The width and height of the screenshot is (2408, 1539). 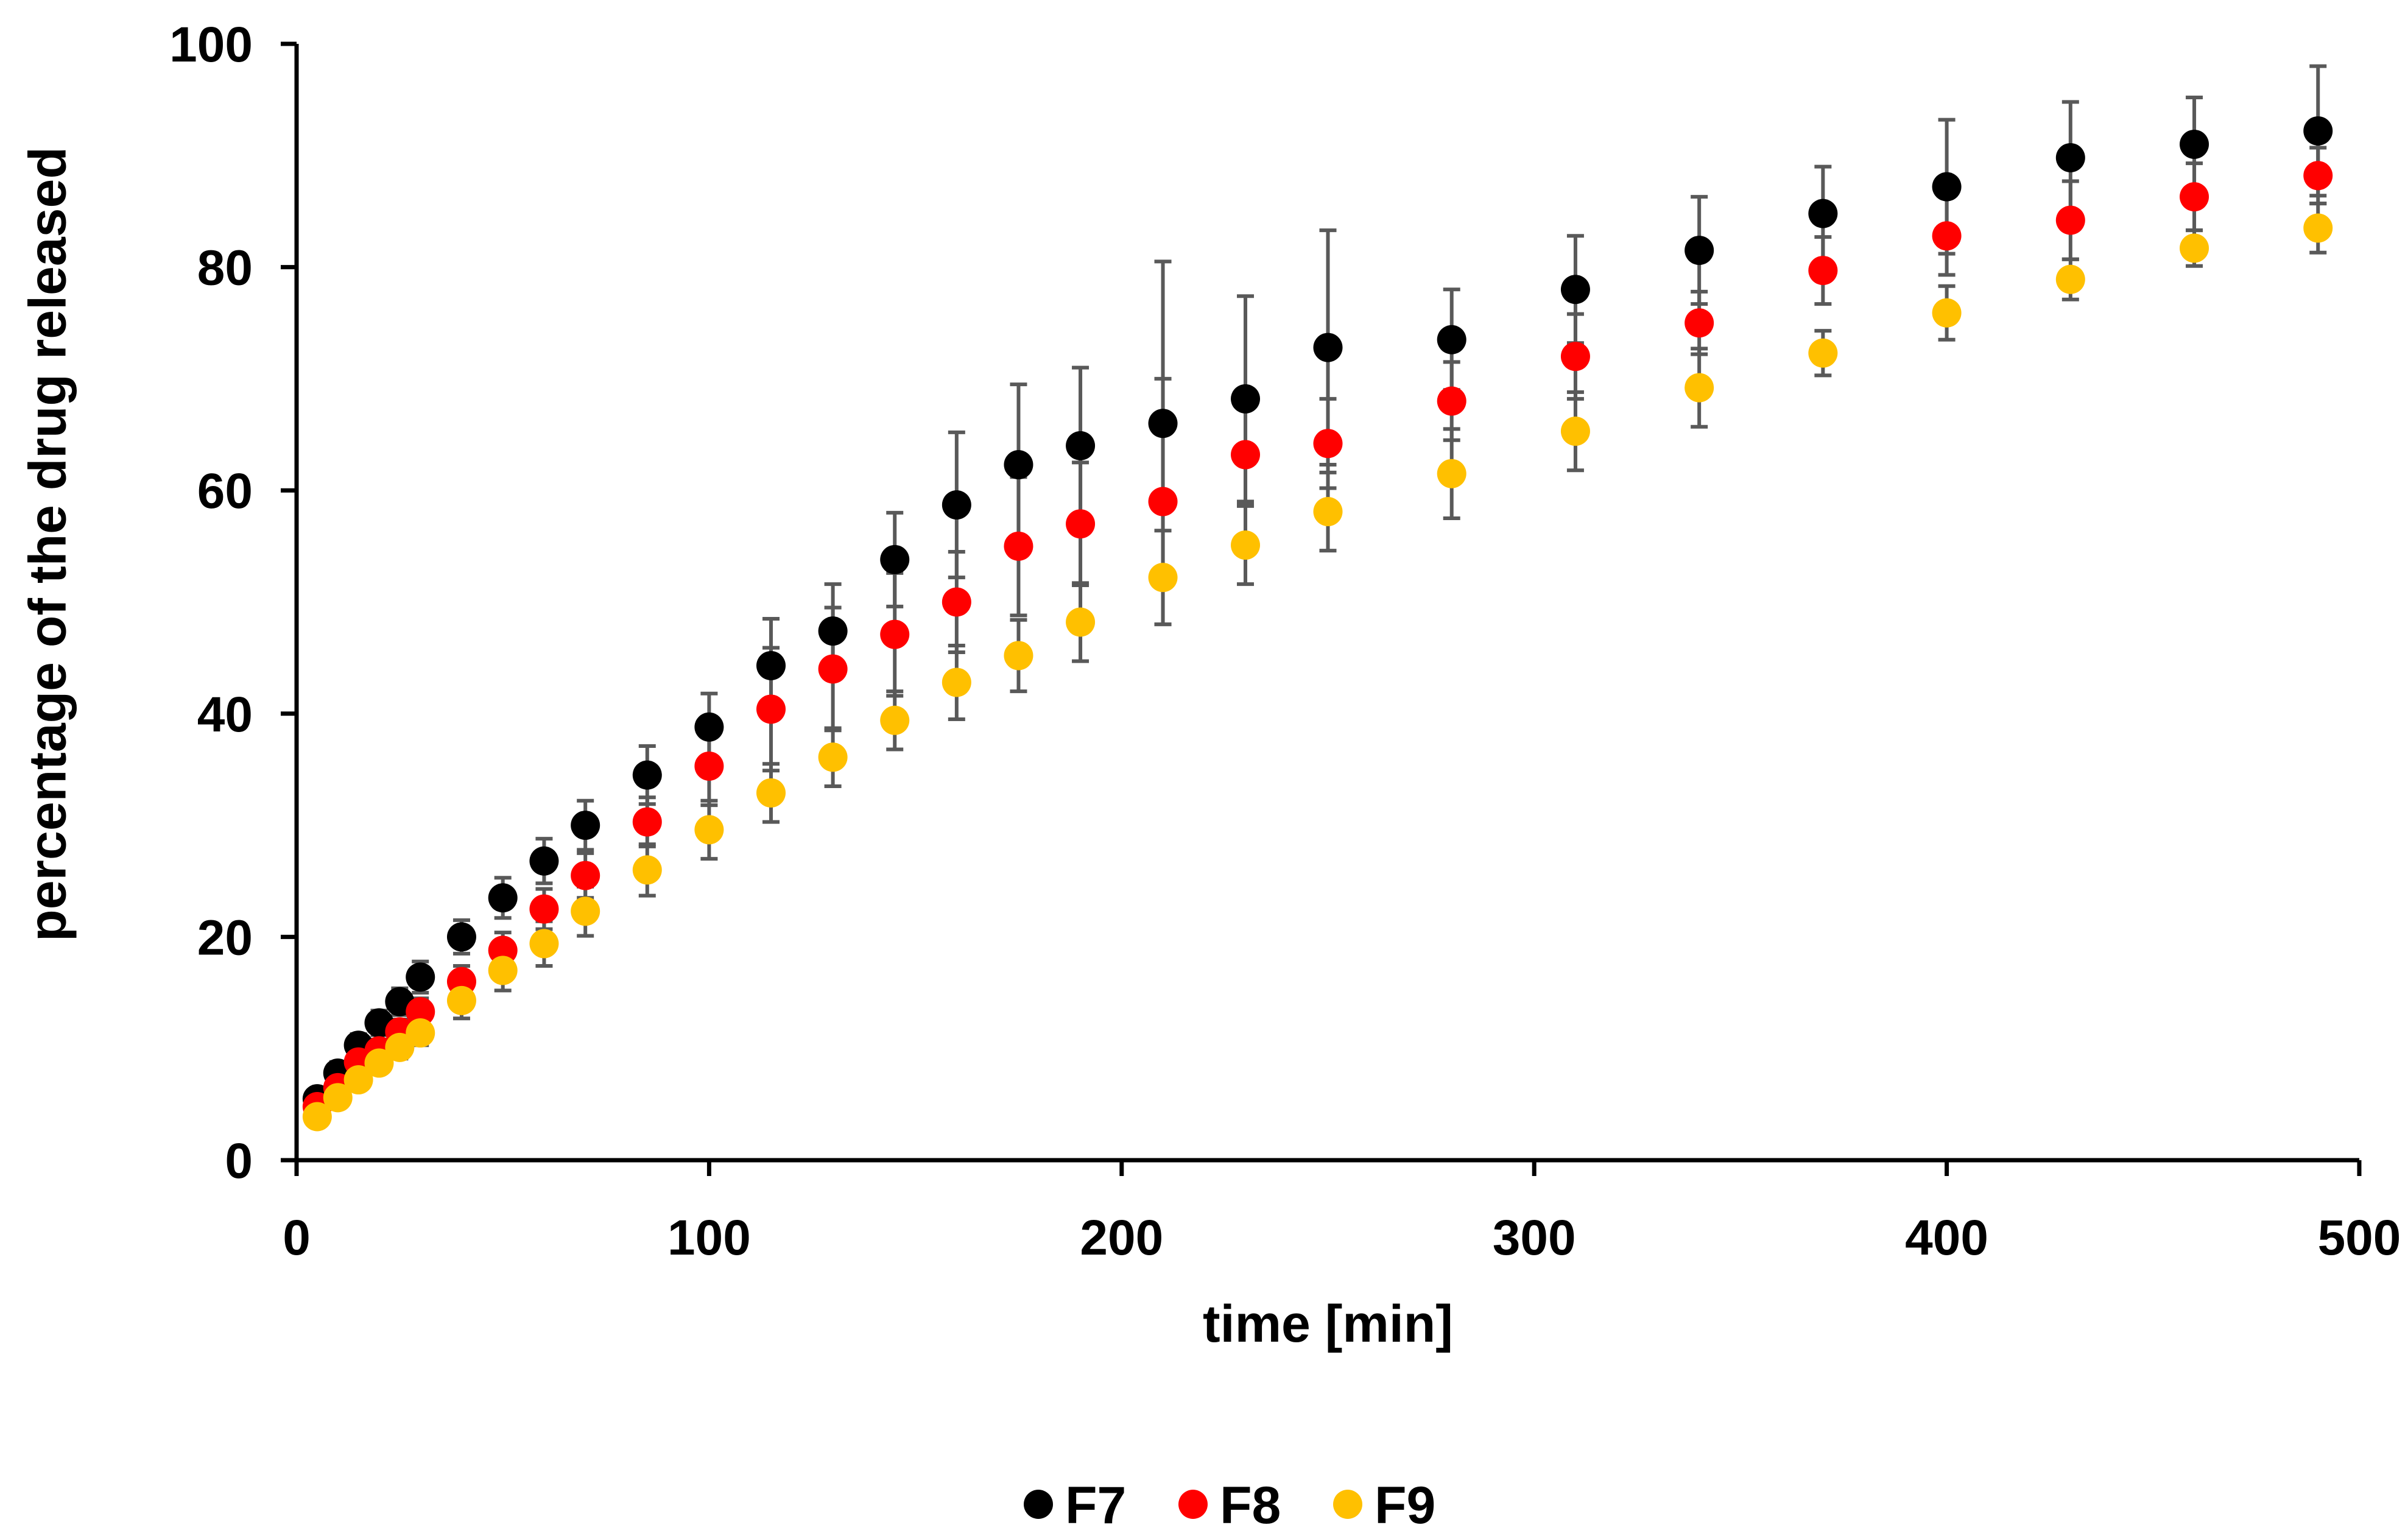 I want to click on x-axis-title: time [min], so click(x=1328, y=1324).